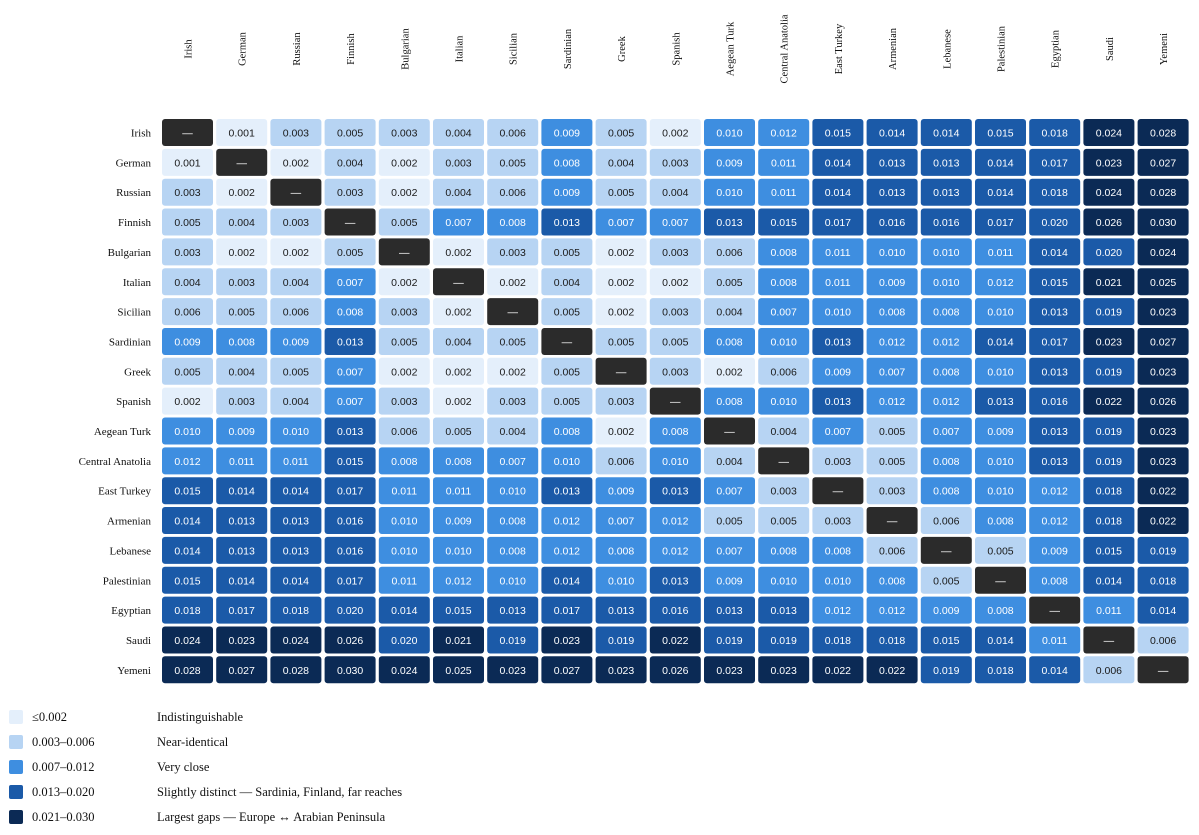 The width and height of the screenshot is (1199, 835). What do you see at coordinates (729, 253) in the screenshot?
I see `cell-value: 0.006` at bounding box center [729, 253].